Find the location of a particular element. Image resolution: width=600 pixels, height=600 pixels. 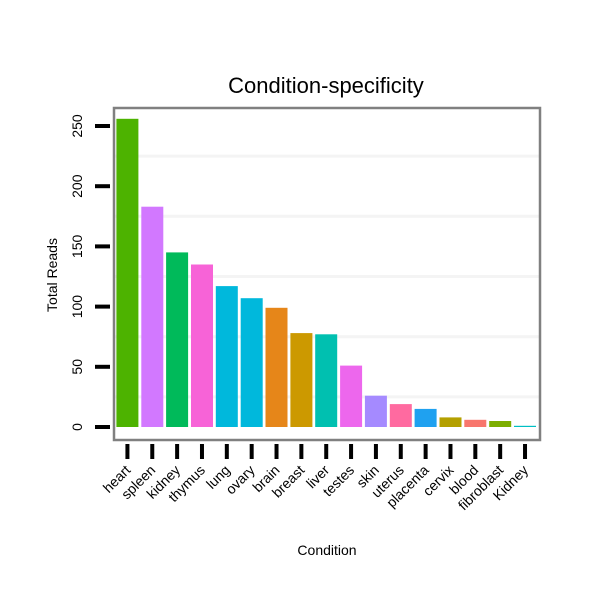

bar-skin is located at coordinates (375, 411).